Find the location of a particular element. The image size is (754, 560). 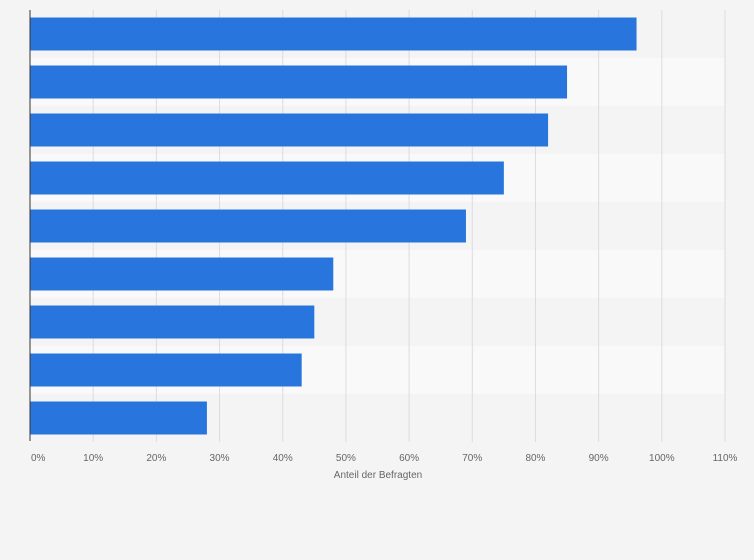

x-tick-label: 50% is located at coordinates (346, 458).